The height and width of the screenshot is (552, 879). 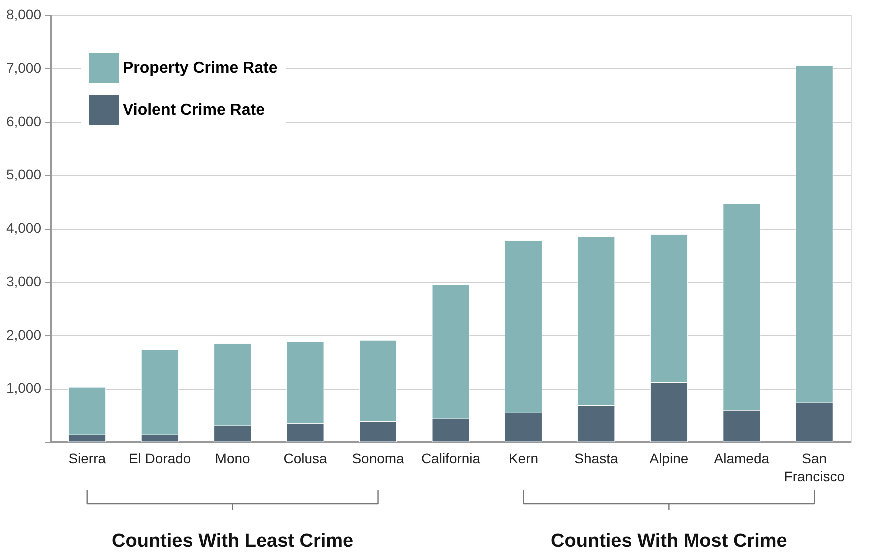 I want to click on y-tick-label: 5,000, so click(x=24, y=174).